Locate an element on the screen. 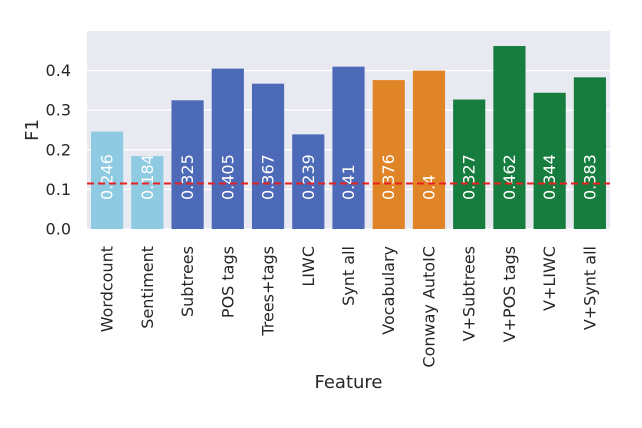 This screenshot has width=642, height=428. x-tick-label: LIWC is located at coordinates (308, 266).